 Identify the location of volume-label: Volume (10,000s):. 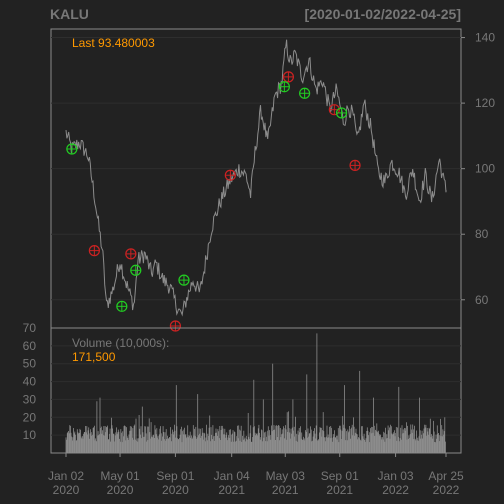
(120, 343).